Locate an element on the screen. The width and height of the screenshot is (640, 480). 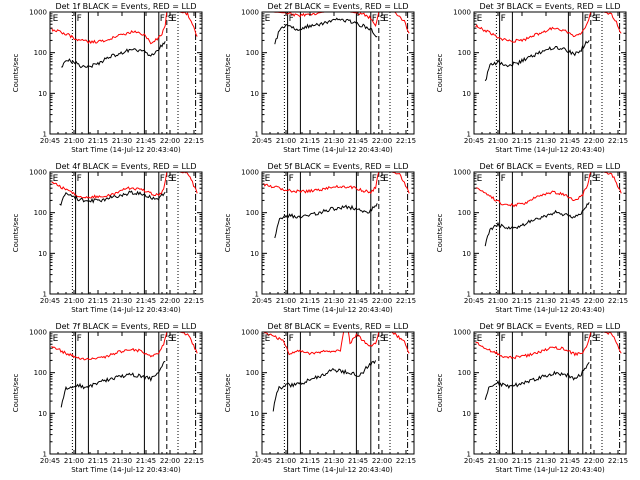
panel-title: Det 9f BLACK = Events, RED = LLD is located at coordinates (549, 326).